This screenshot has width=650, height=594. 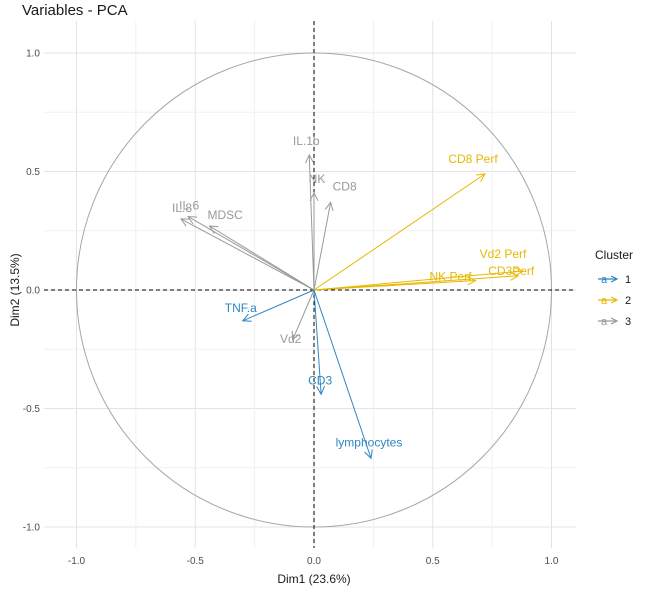 I want to click on arrowhead-cd3, so click(x=321, y=390).